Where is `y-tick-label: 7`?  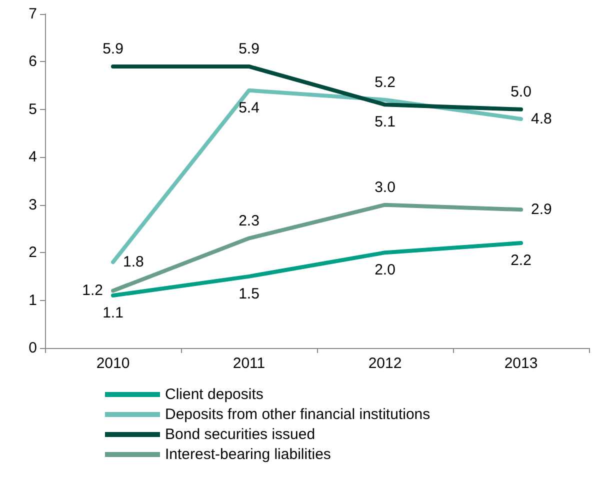
y-tick-label: 7 is located at coordinates (32, 14).